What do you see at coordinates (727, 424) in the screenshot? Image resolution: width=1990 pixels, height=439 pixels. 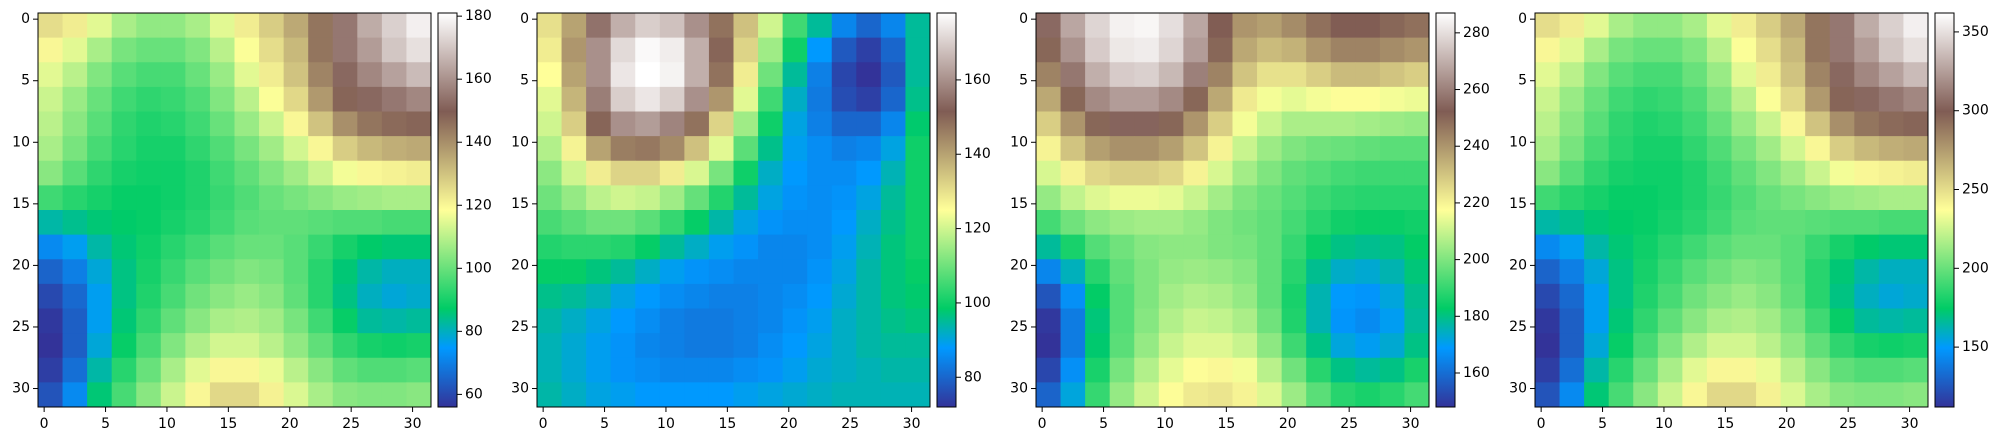 I see `x-tick-label: 15` at bounding box center [727, 424].